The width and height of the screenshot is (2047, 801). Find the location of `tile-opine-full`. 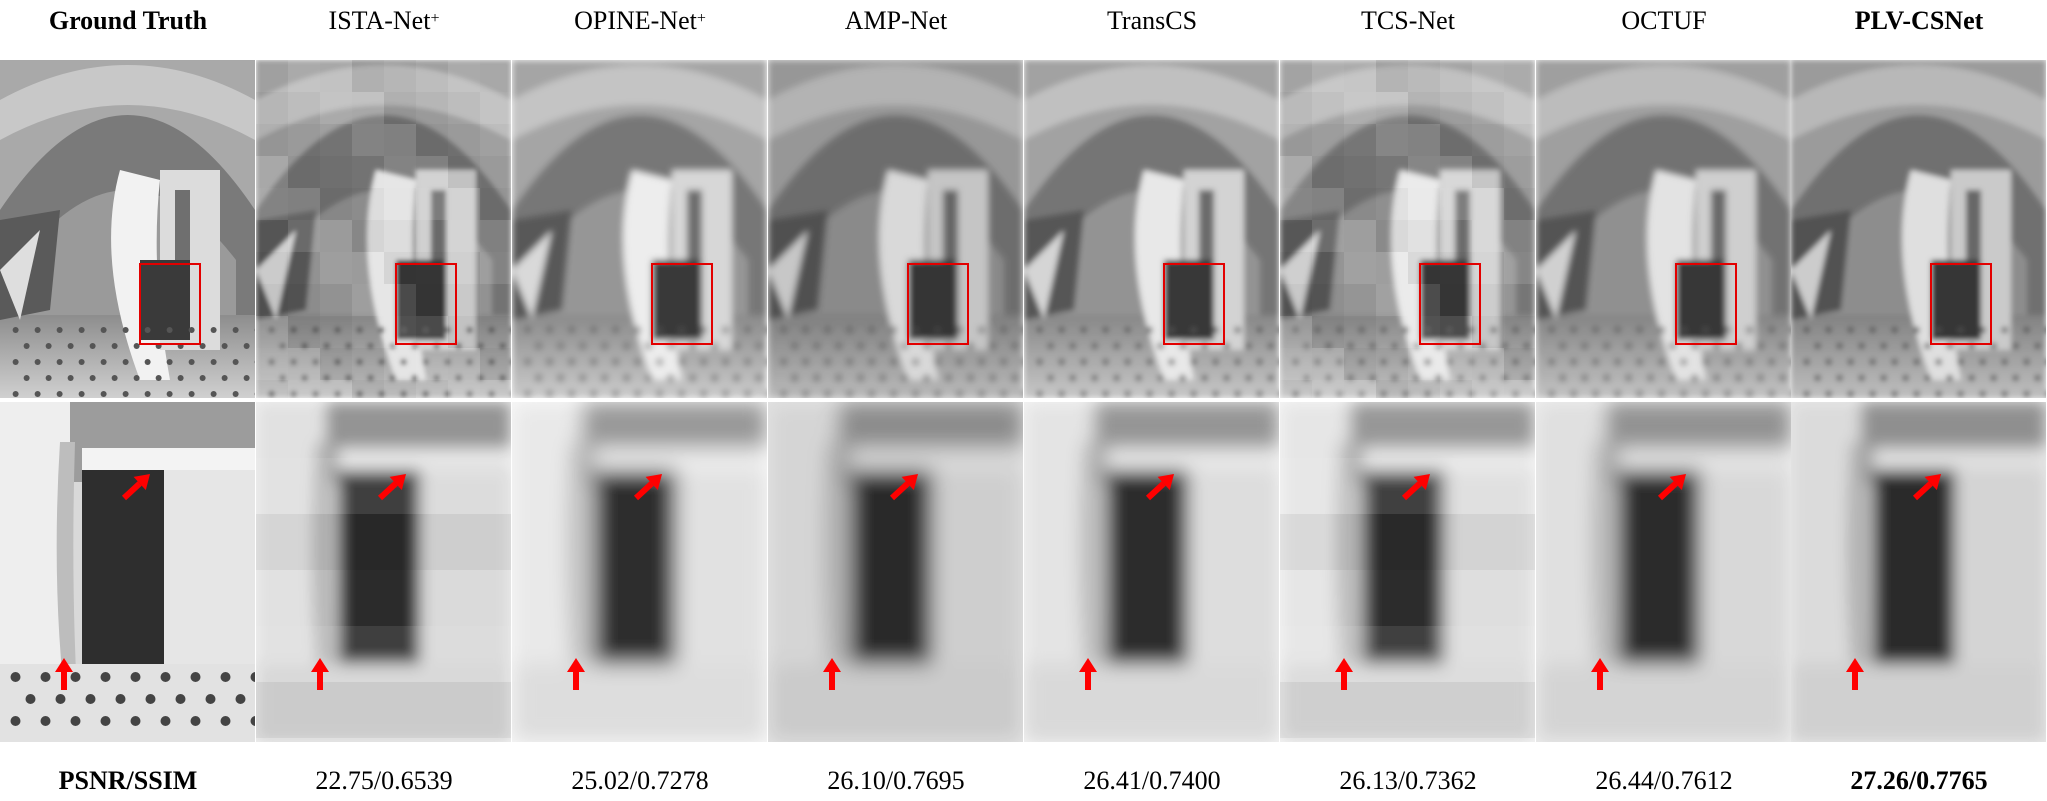

tile-opine-full is located at coordinates (639, 229).